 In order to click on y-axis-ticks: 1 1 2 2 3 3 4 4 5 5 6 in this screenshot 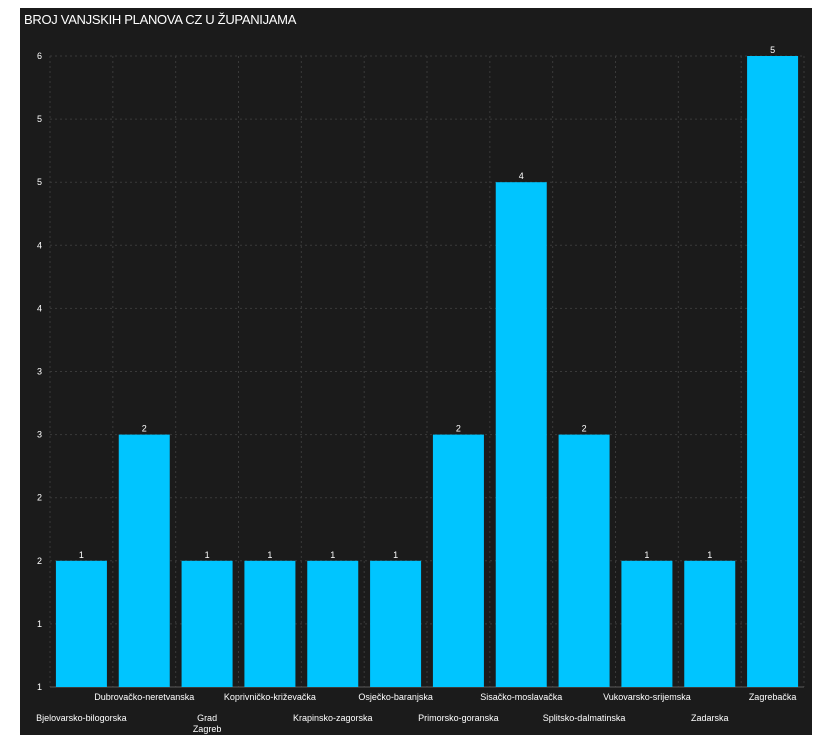, I will do `click(39, 371)`.